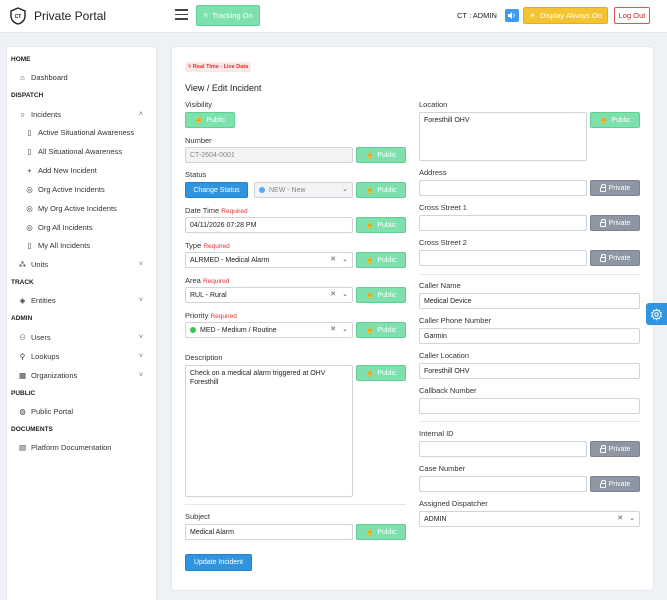  I want to click on units-icon: ⁂, so click(22, 264).